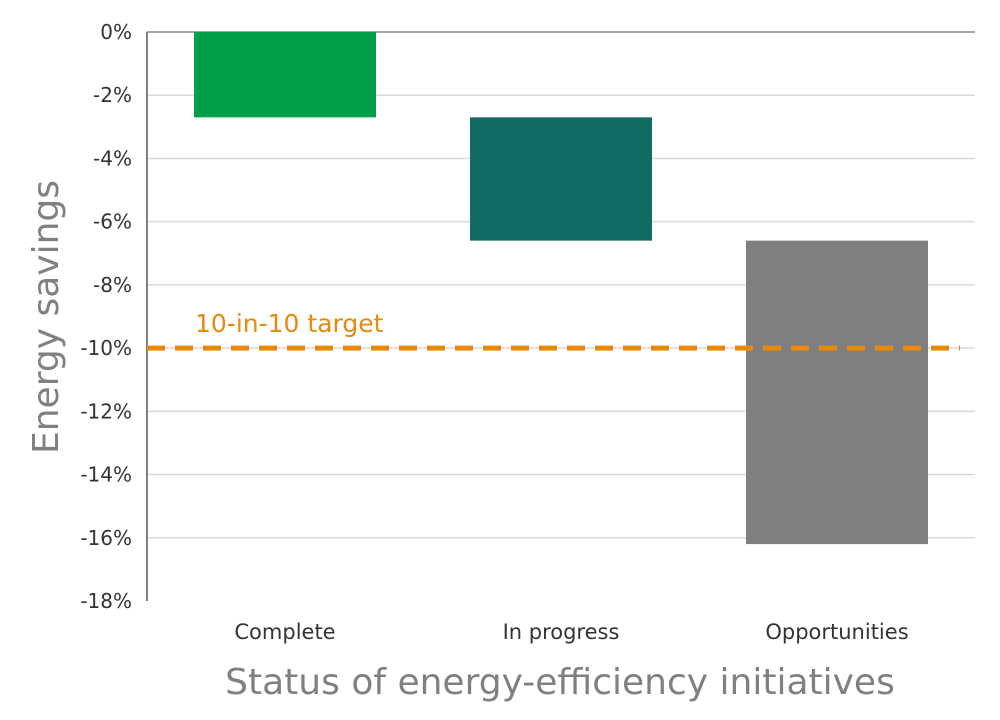 The height and width of the screenshot is (720, 1000). I want to click on y-tick-label: -4%, so click(112, 158).